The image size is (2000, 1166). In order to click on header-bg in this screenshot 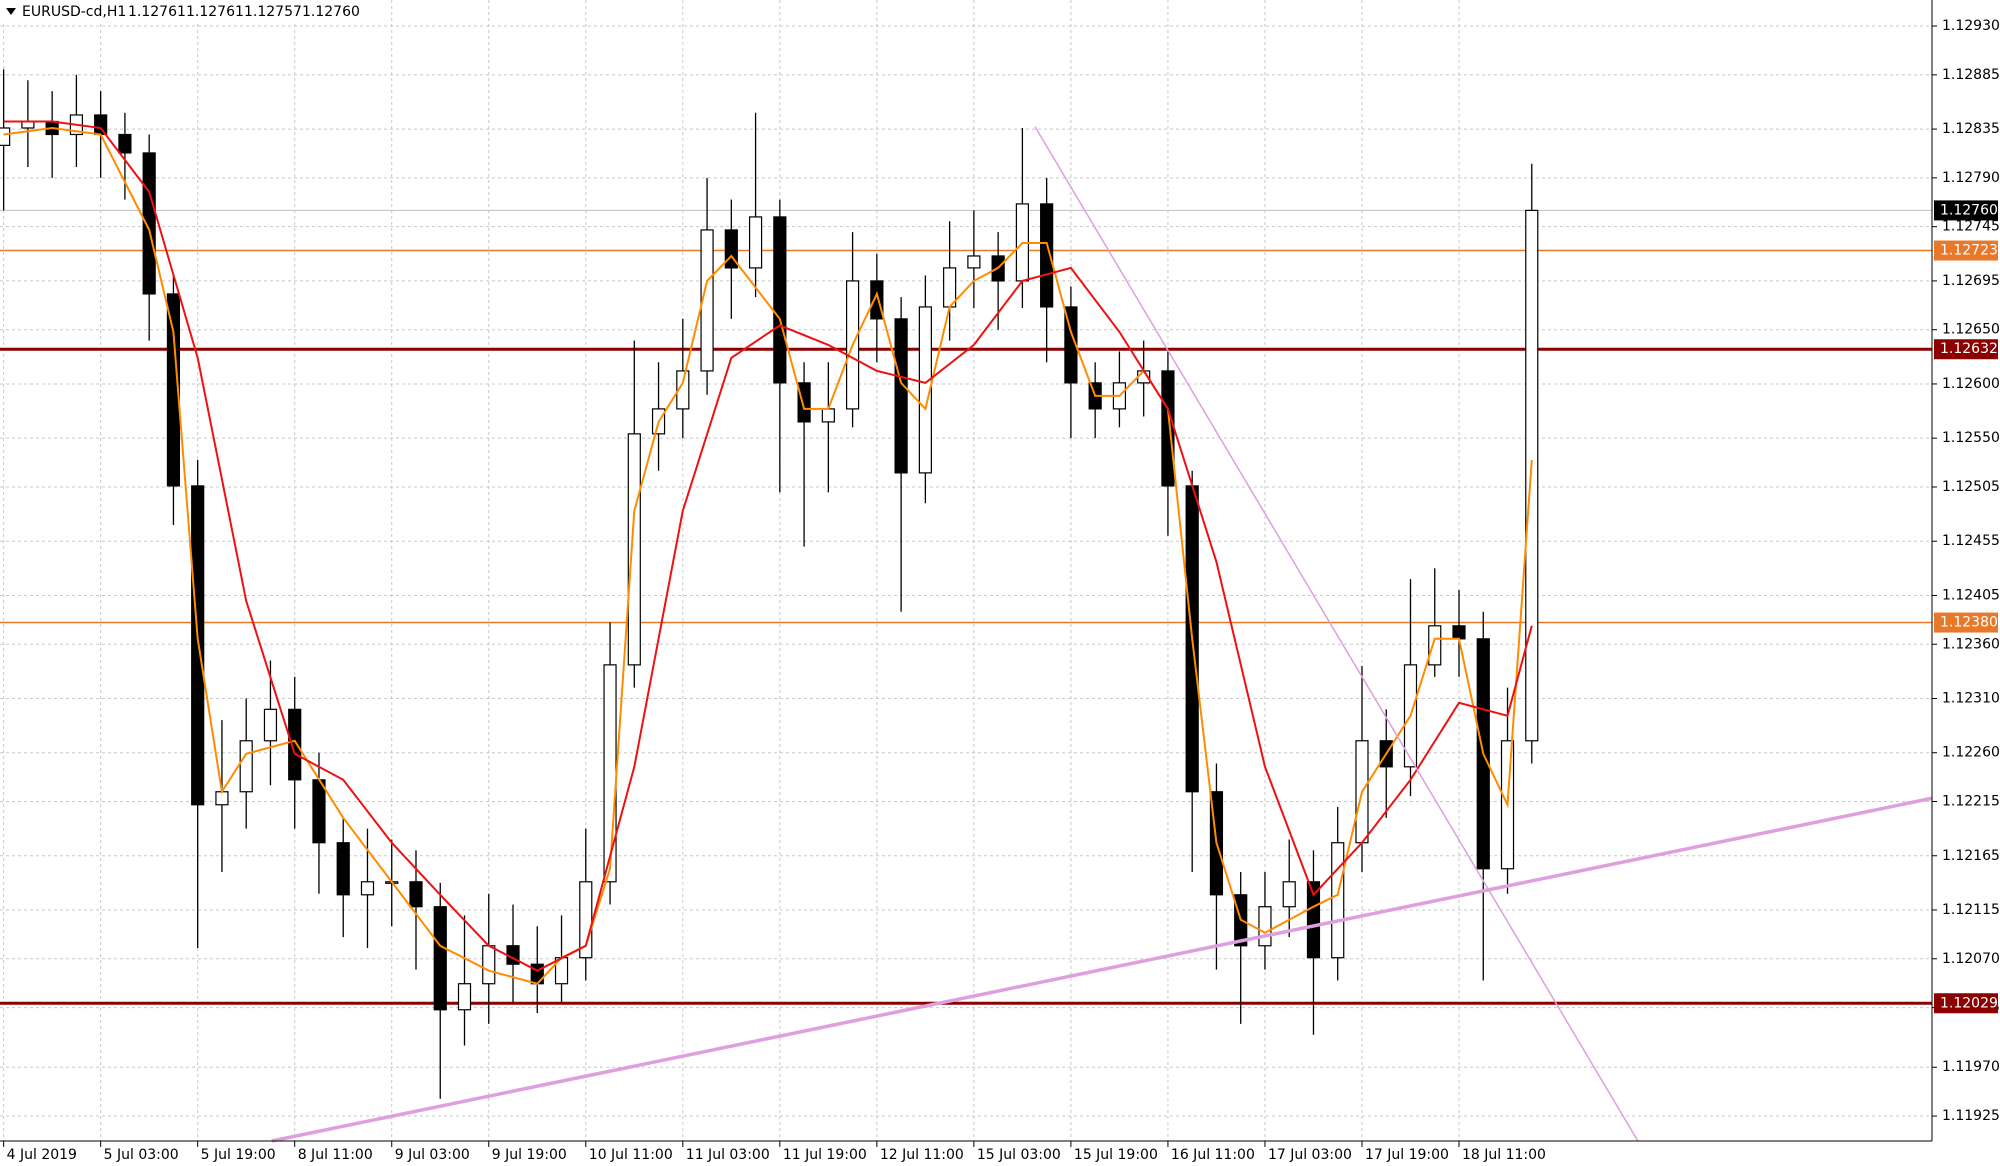, I will do `click(180, 12)`.